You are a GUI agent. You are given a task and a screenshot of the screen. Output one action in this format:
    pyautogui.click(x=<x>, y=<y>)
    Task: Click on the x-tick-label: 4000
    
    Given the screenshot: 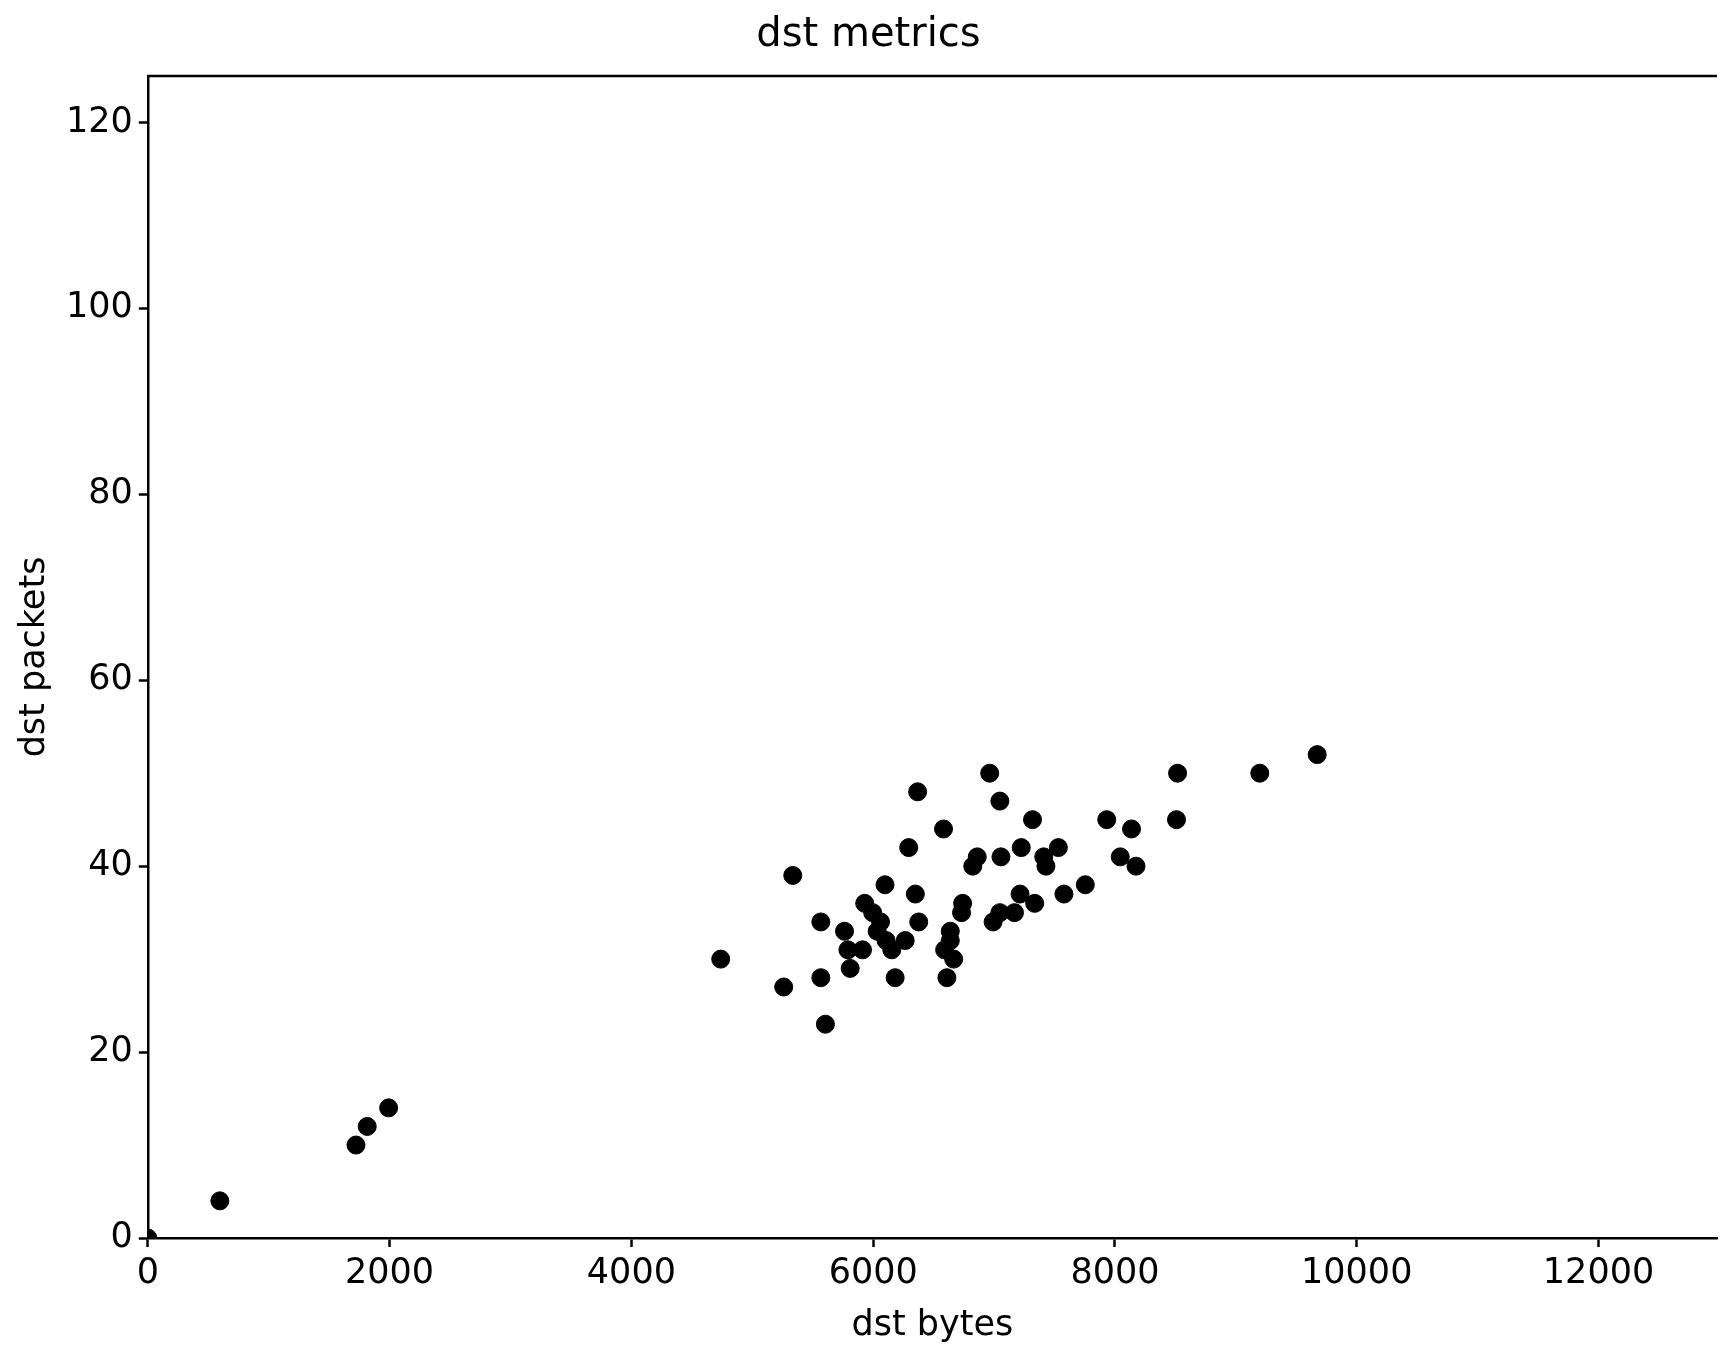 What is the action you would take?
    pyautogui.click(x=631, y=1271)
    